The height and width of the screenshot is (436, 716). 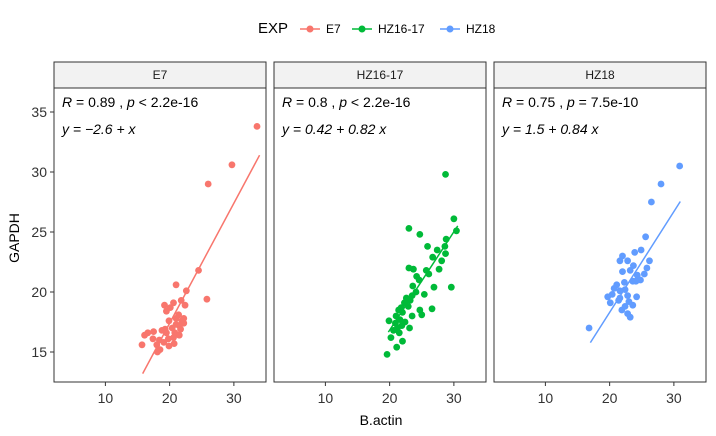 What do you see at coordinates (481, 29) in the screenshot?
I see `legend-label-hz18: HZ18` at bounding box center [481, 29].